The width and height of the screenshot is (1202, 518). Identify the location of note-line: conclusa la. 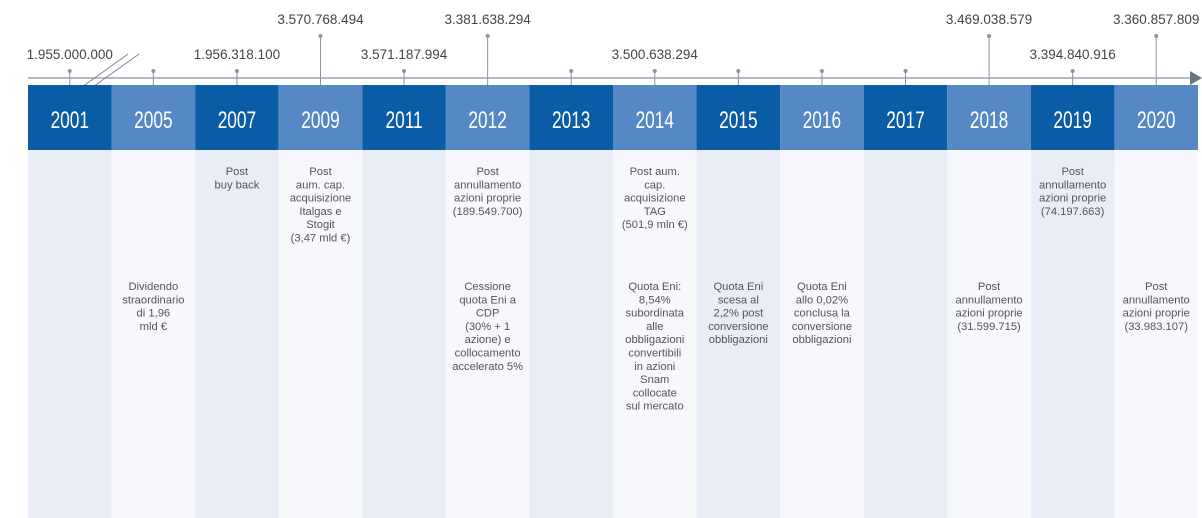
(822, 314).